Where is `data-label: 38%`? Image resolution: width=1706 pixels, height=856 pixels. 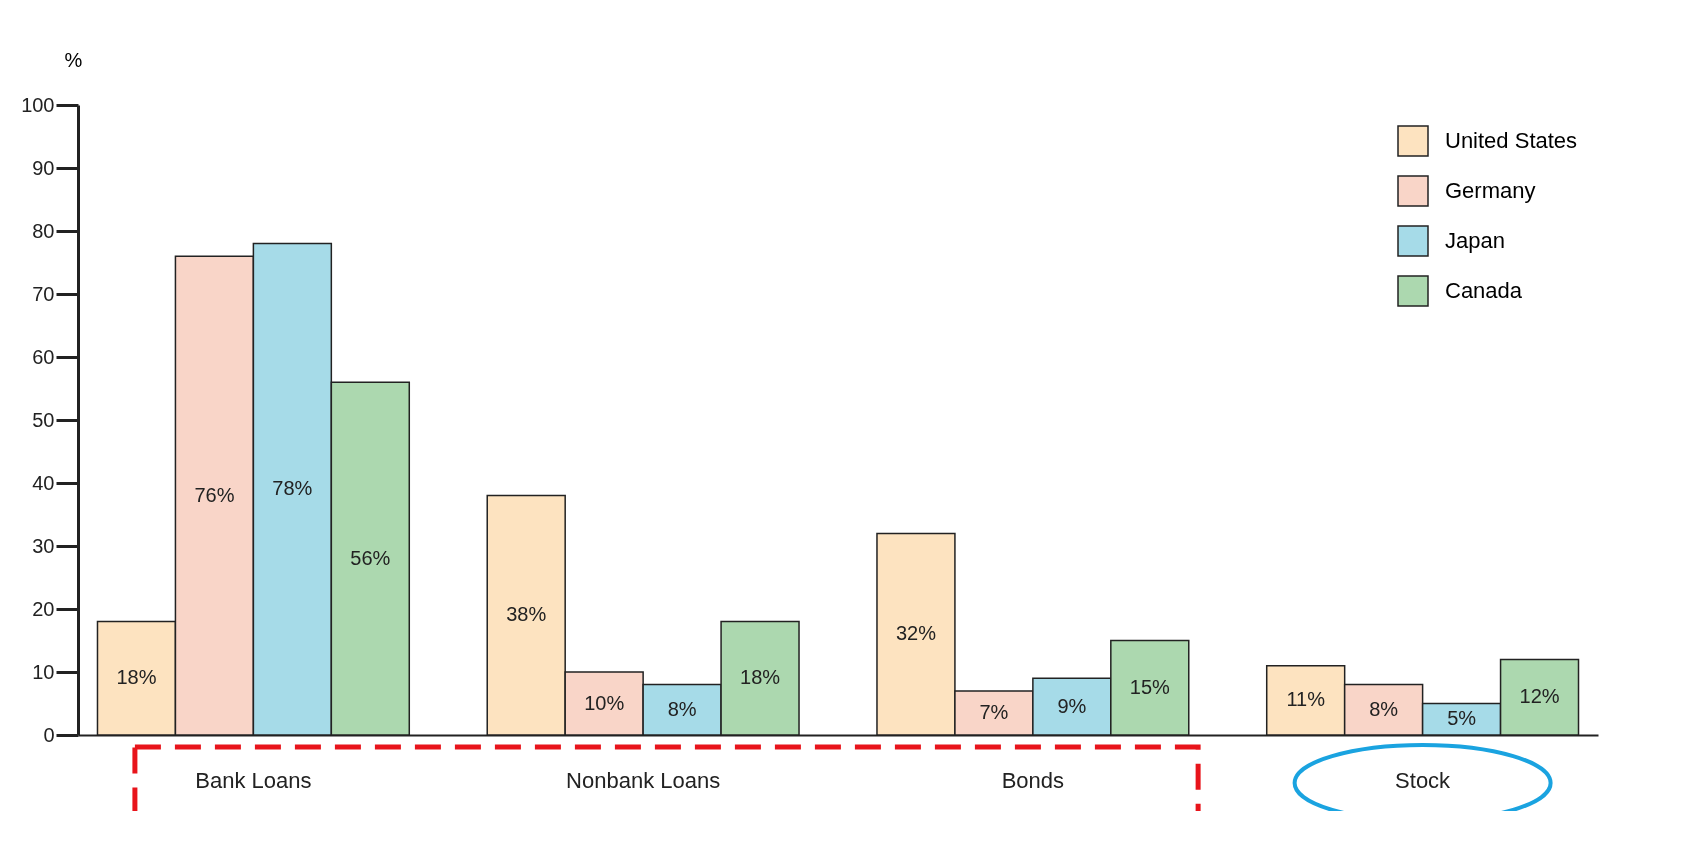 data-label: 38% is located at coordinates (526, 614).